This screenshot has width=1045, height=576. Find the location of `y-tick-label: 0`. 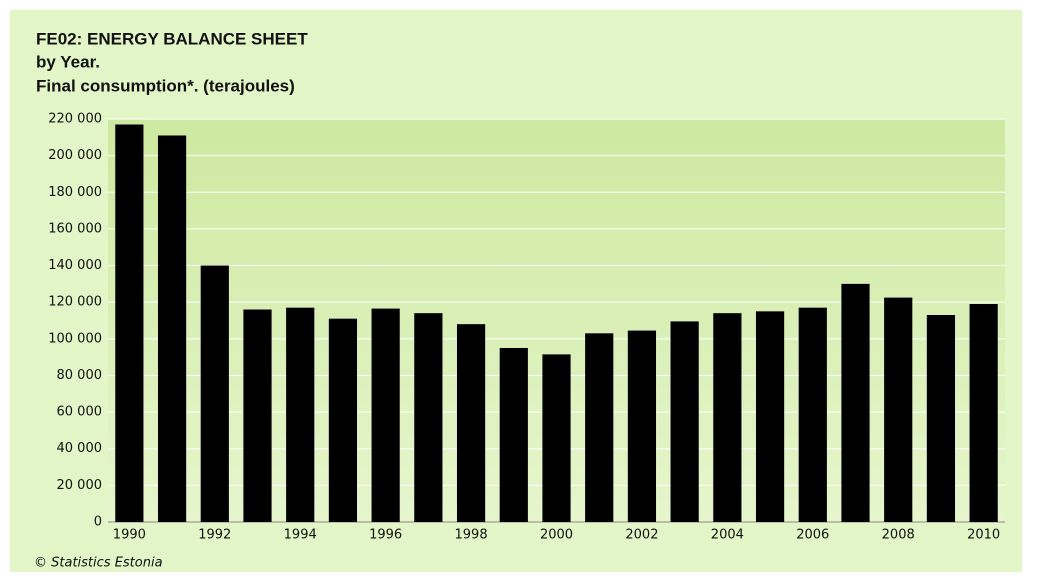

y-tick-label: 0 is located at coordinates (98, 522).